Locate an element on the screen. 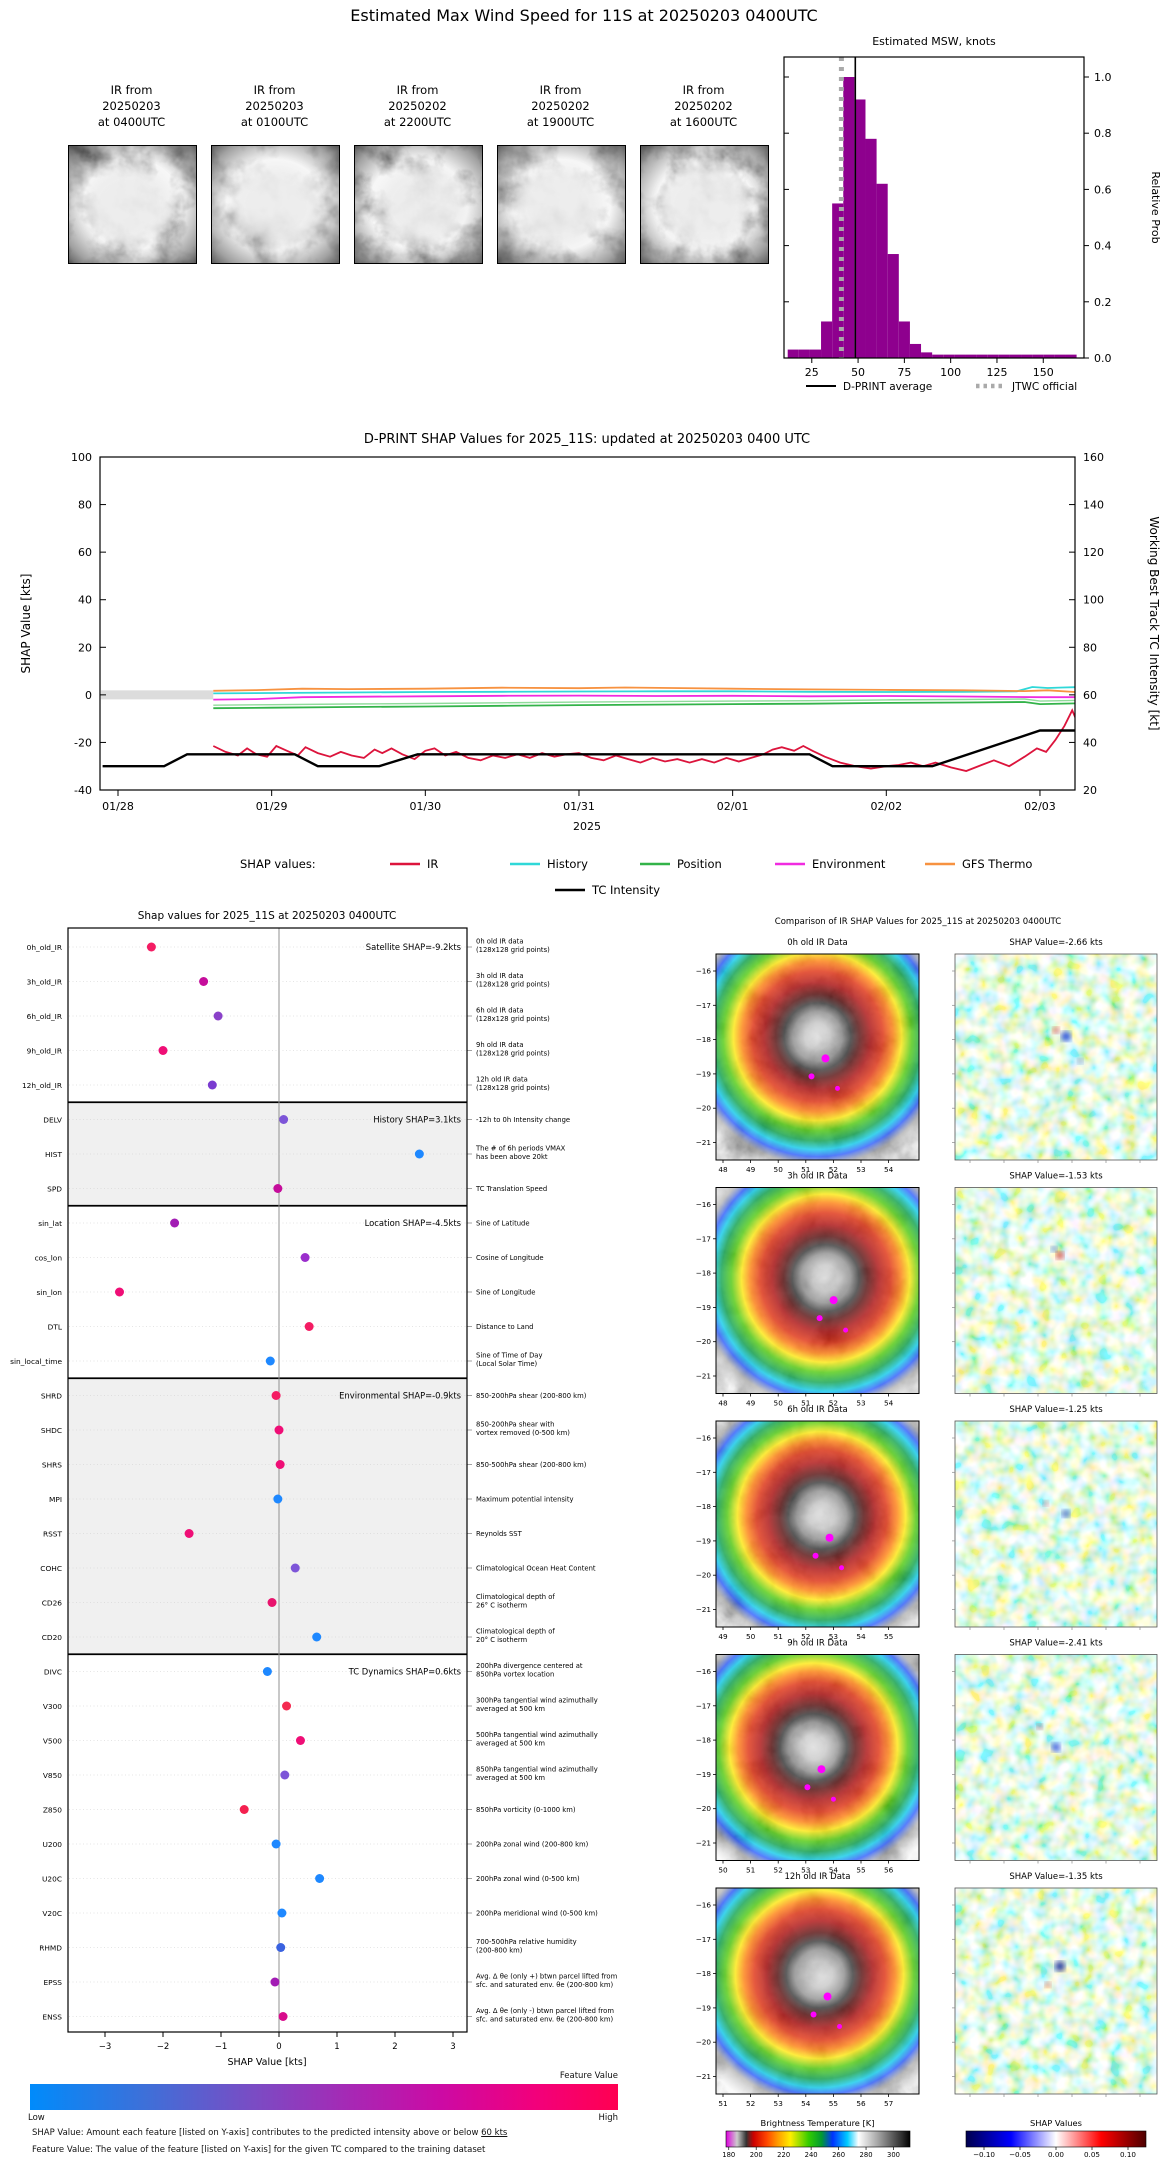 Image resolution: width=1168 pixels, height=2158 pixels. feature-colorbar-title: Feature Value is located at coordinates (588, 2076).